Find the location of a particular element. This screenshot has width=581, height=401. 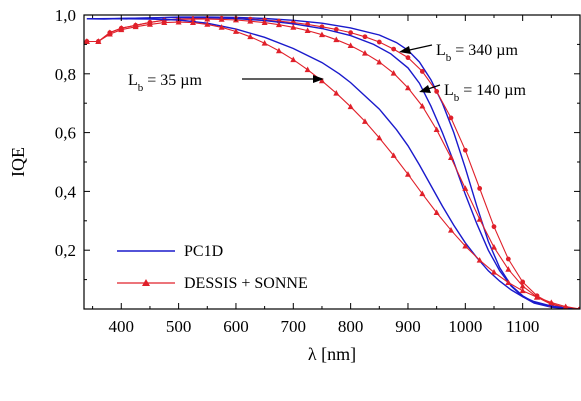

annotation-lb-35-label: Lb = 35 µm is located at coordinates (165, 83).